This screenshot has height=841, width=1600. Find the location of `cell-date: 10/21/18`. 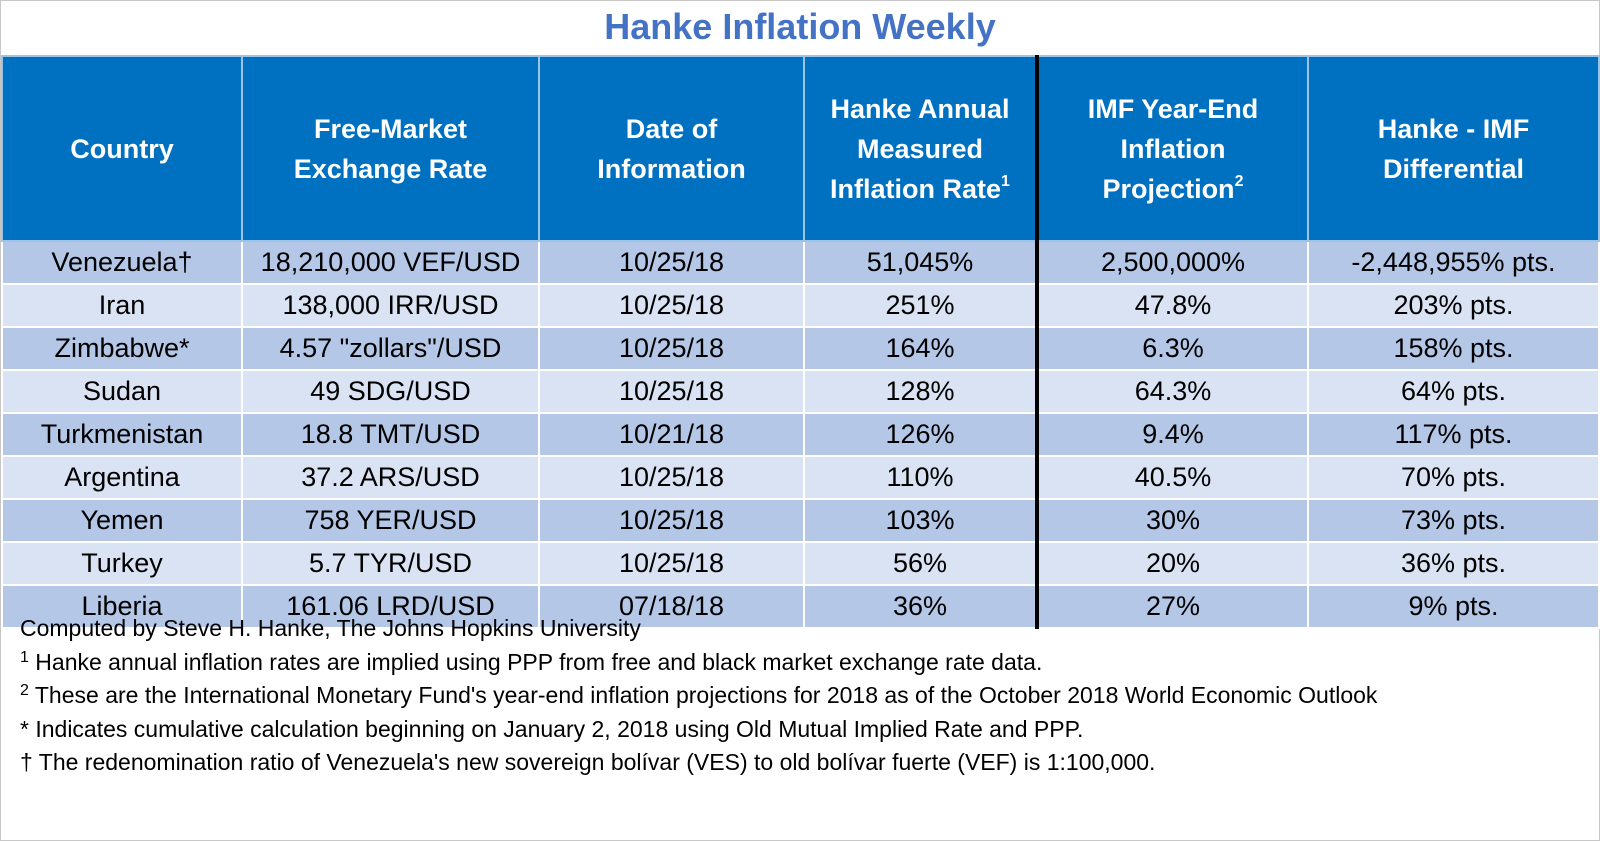

cell-date: 10/21/18 is located at coordinates (671, 434).